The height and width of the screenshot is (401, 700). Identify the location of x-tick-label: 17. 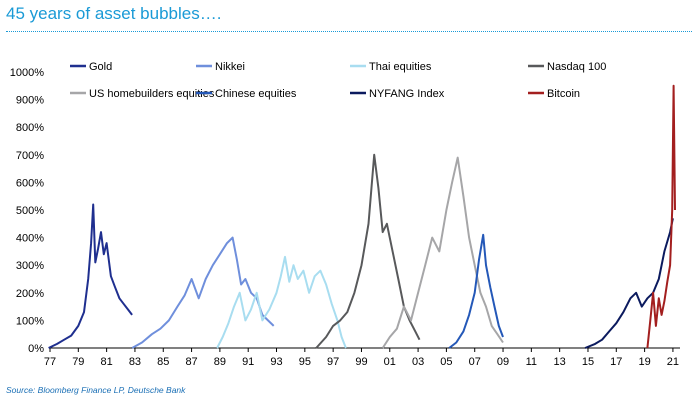
(616, 362).